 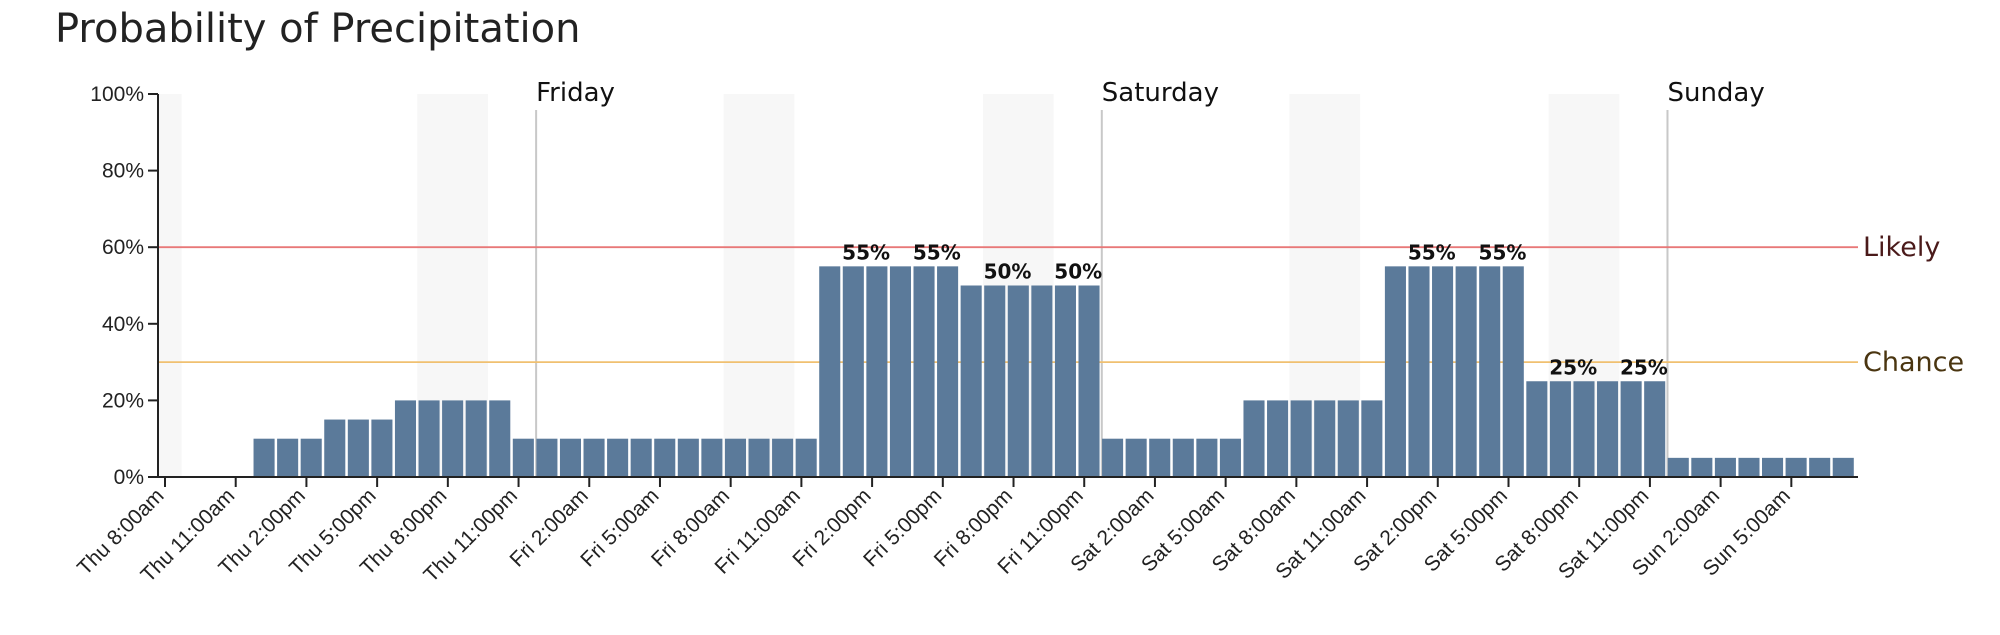 What do you see at coordinates (123, 324) in the screenshot?
I see `y-tick-label: 40%` at bounding box center [123, 324].